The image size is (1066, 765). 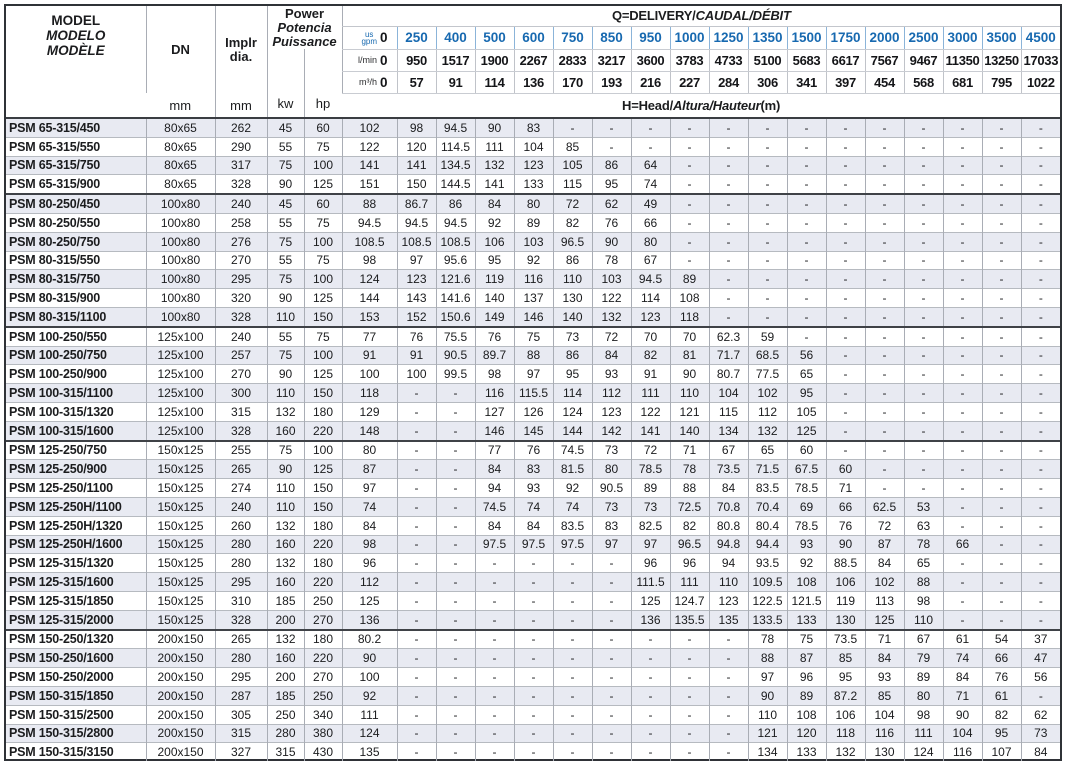 I want to click on model-cell: PSM 65-315/450, so click(x=76, y=128).